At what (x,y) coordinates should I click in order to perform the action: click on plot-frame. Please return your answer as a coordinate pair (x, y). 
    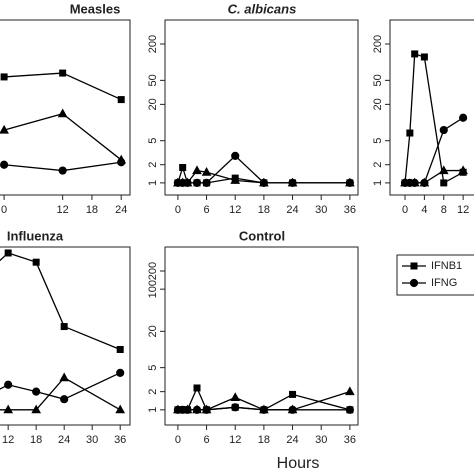
    Looking at the image, I should click on (65, 107).